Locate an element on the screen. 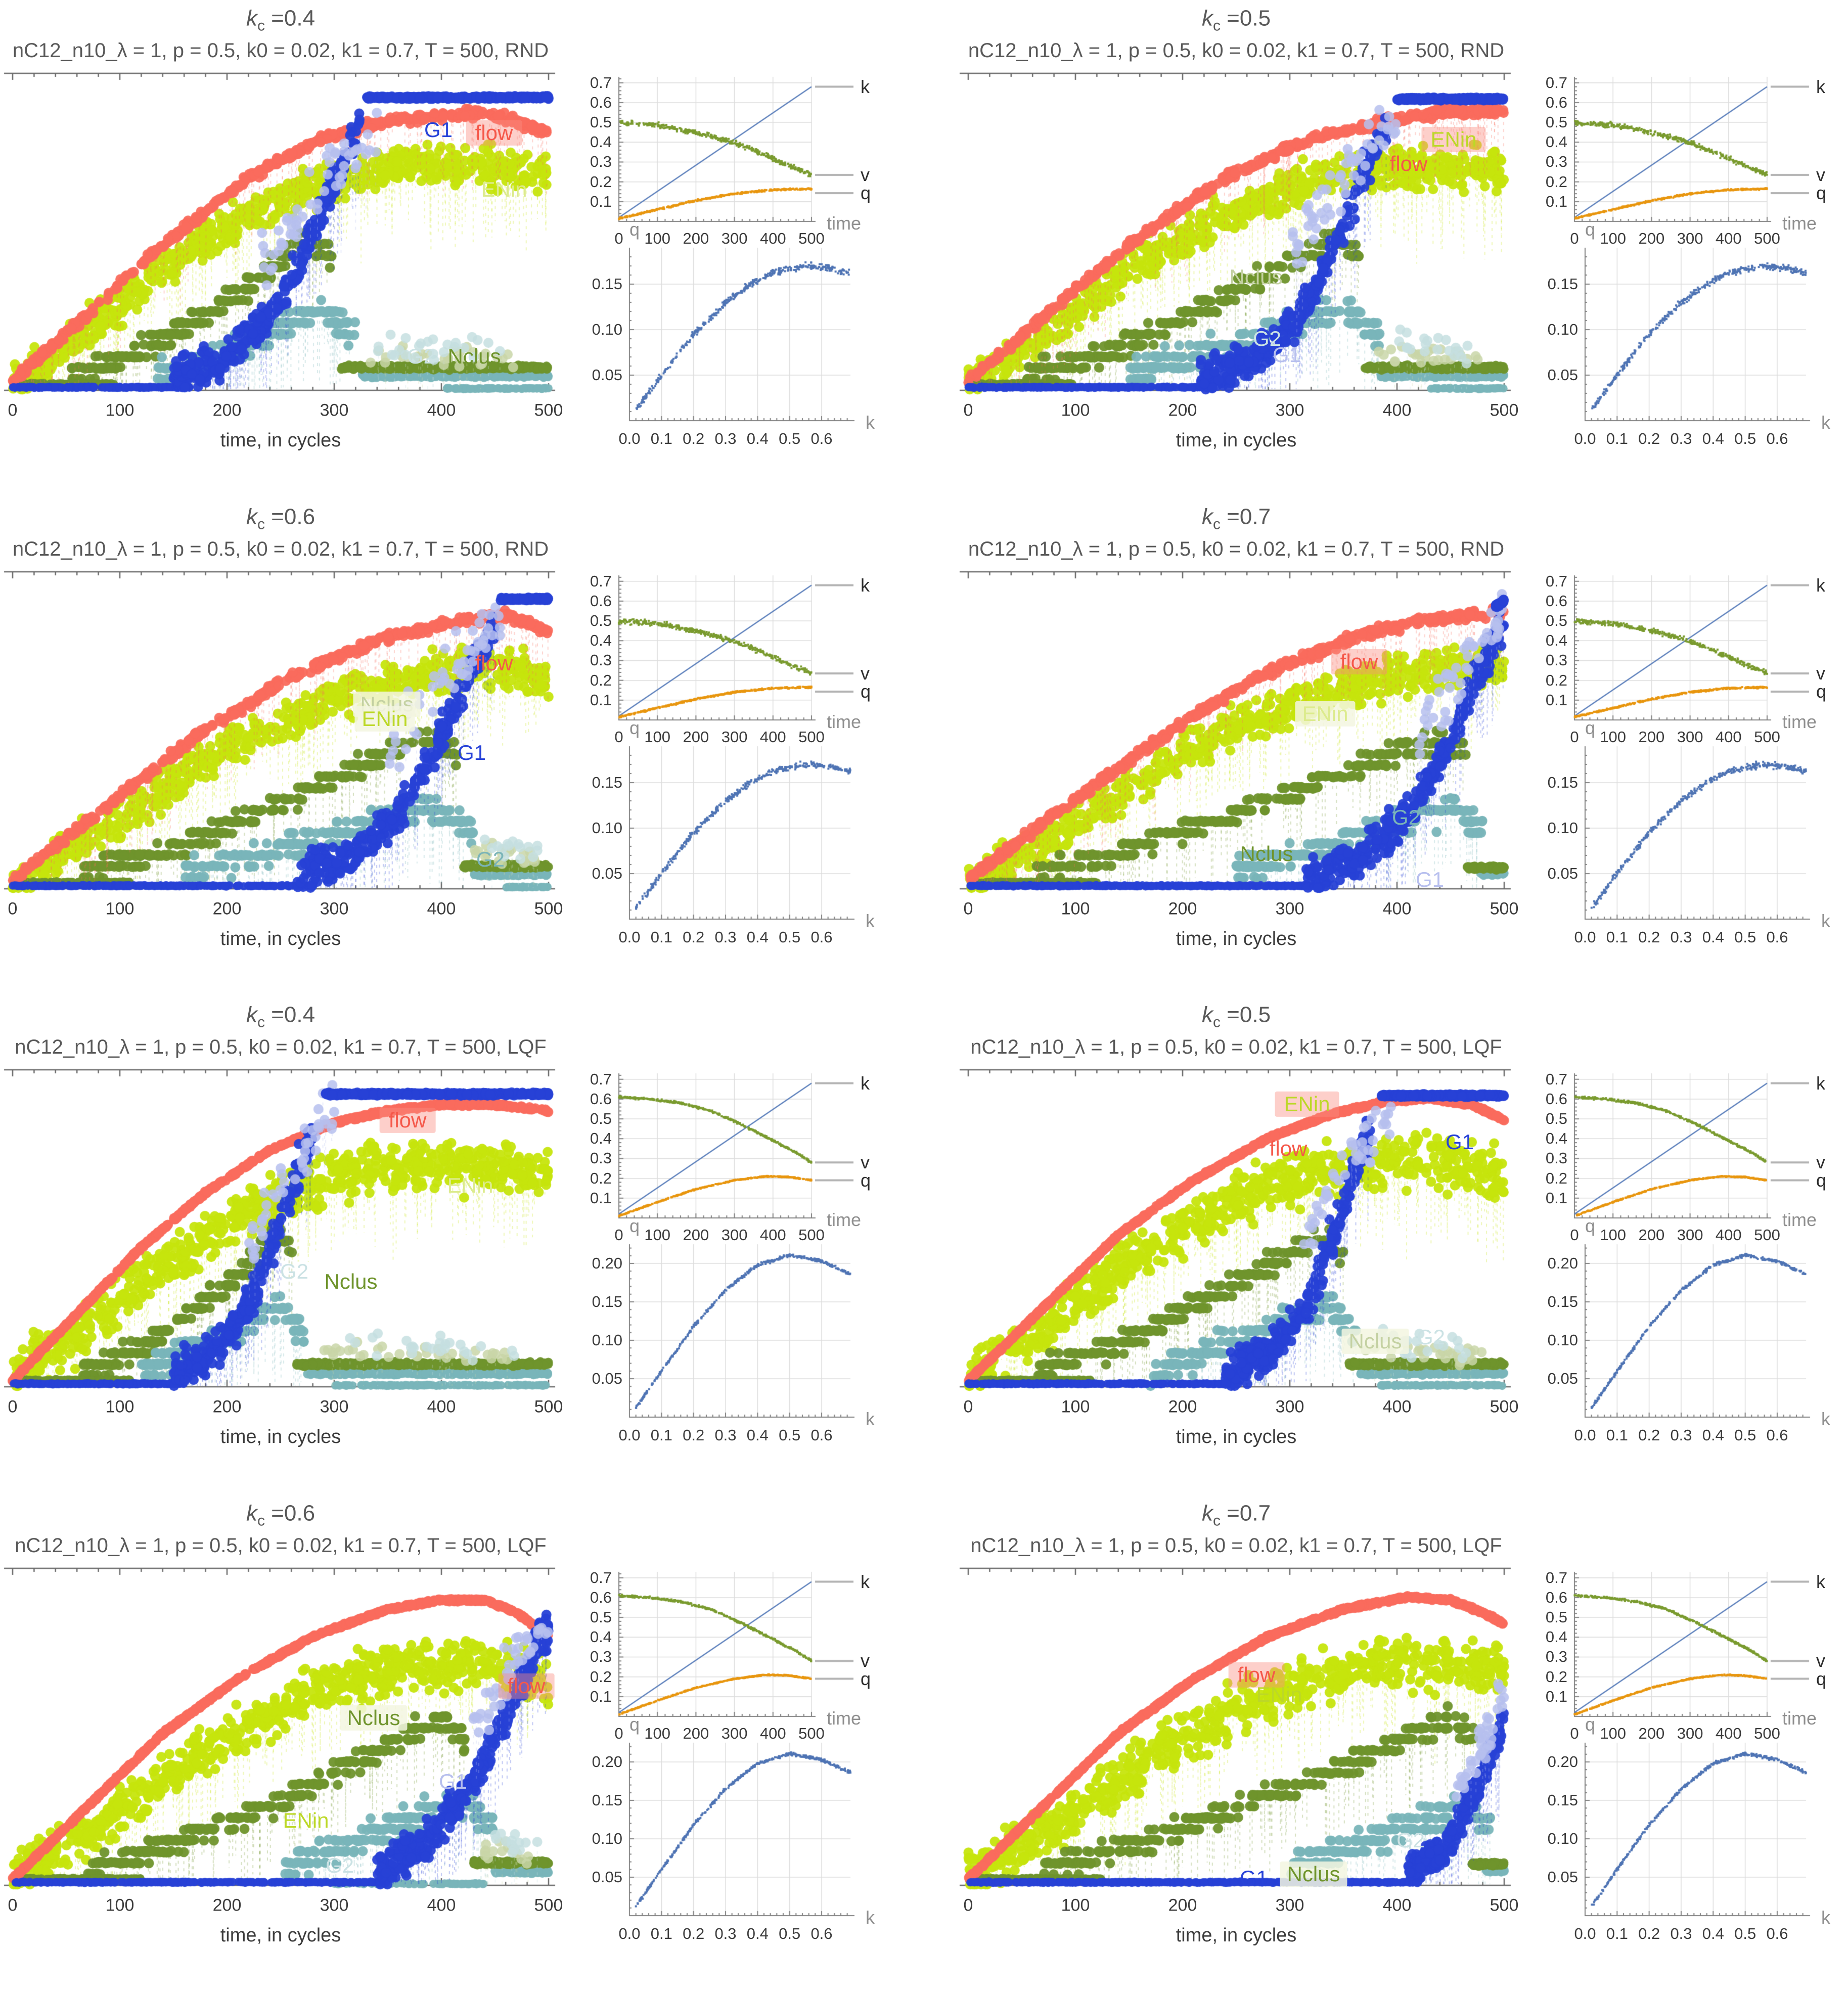  qk-y-tick: 0.20 is located at coordinates (607, 1761).